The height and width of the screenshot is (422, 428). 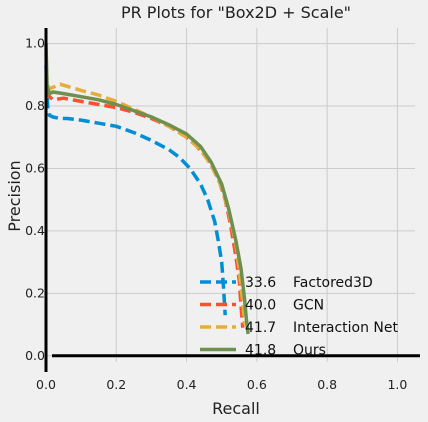 What do you see at coordinates (35, 292) in the screenshot?
I see `y-tick-label: 0.2` at bounding box center [35, 292].